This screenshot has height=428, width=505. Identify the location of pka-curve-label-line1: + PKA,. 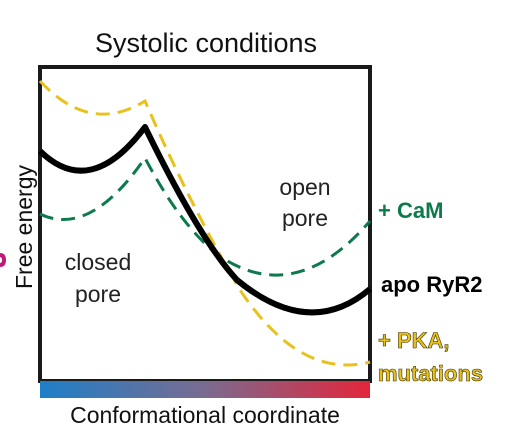
(414, 340).